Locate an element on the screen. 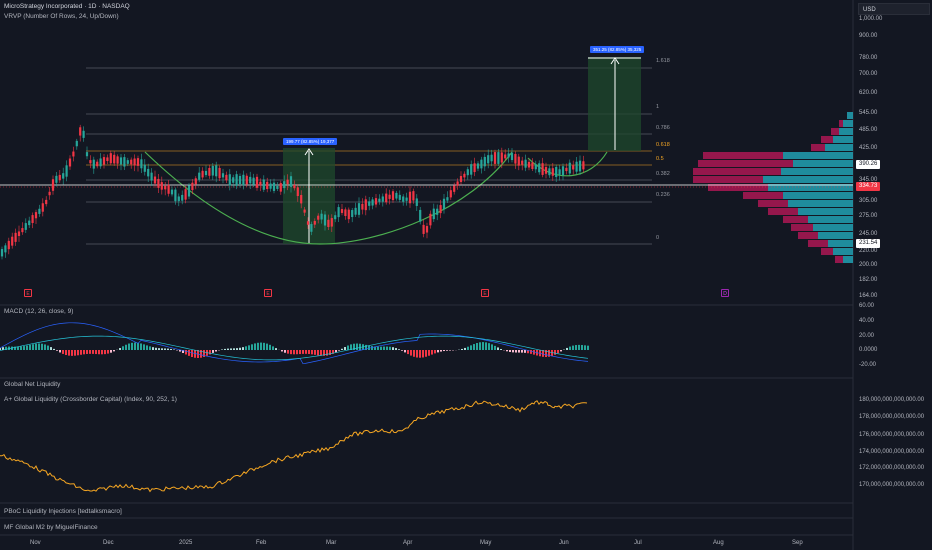 The width and height of the screenshot is (932, 550). time-label: Jun is located at coordinates (564, 543).